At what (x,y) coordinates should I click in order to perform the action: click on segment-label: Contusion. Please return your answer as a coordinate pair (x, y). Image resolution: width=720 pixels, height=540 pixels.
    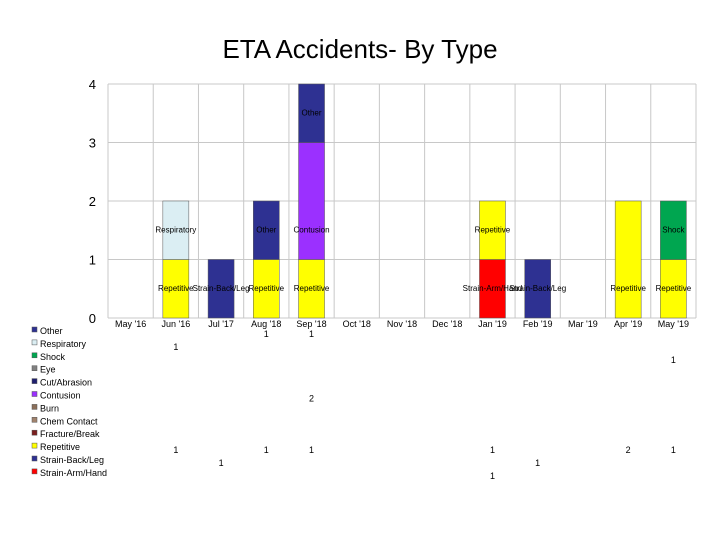
    Looking at the image, I should click on (312, 230).